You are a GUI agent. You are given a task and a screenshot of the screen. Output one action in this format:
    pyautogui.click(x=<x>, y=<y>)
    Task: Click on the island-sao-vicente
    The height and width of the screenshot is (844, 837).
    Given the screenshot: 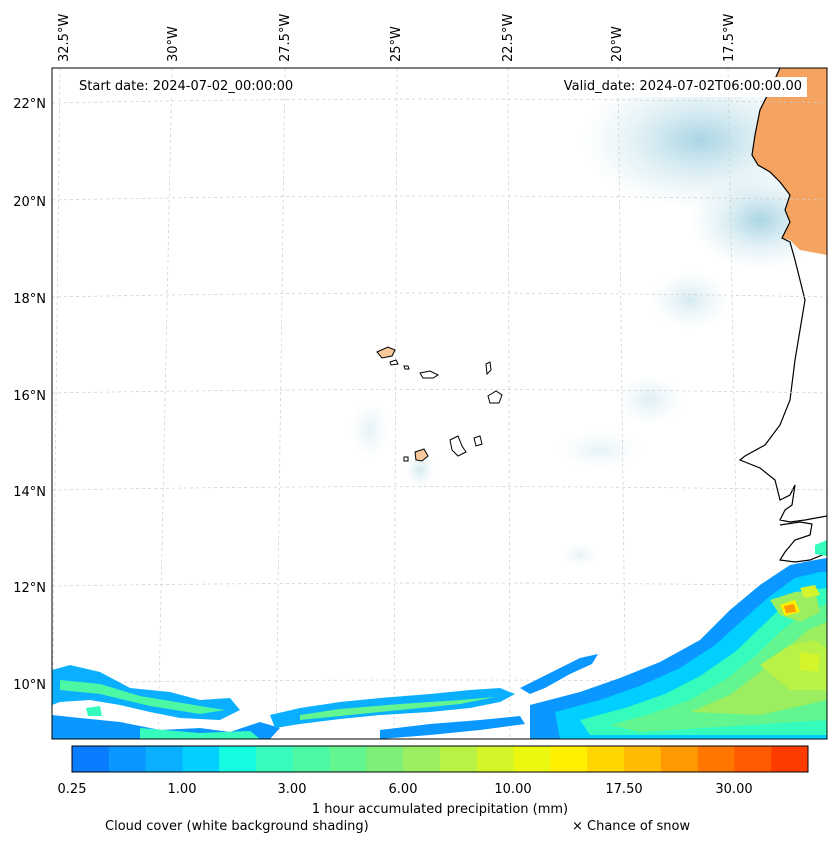 What is the action you would take?
    pyautogui.click(x=394, y=362)
    